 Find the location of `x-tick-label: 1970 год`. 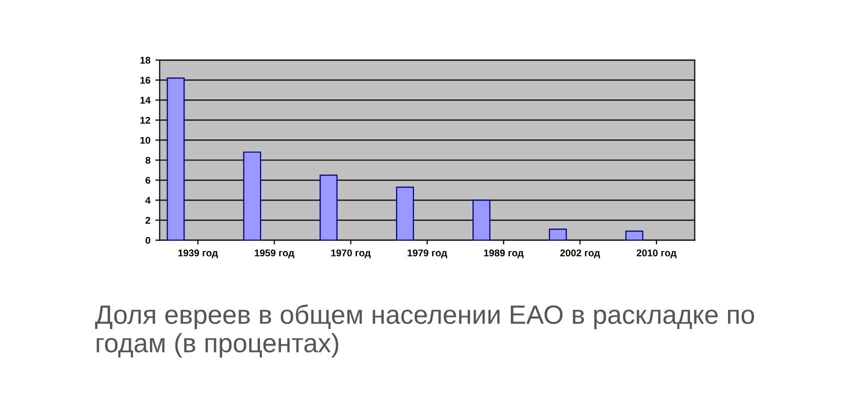

x-tick-label: 1970 год is located at coordinates (351, 253).